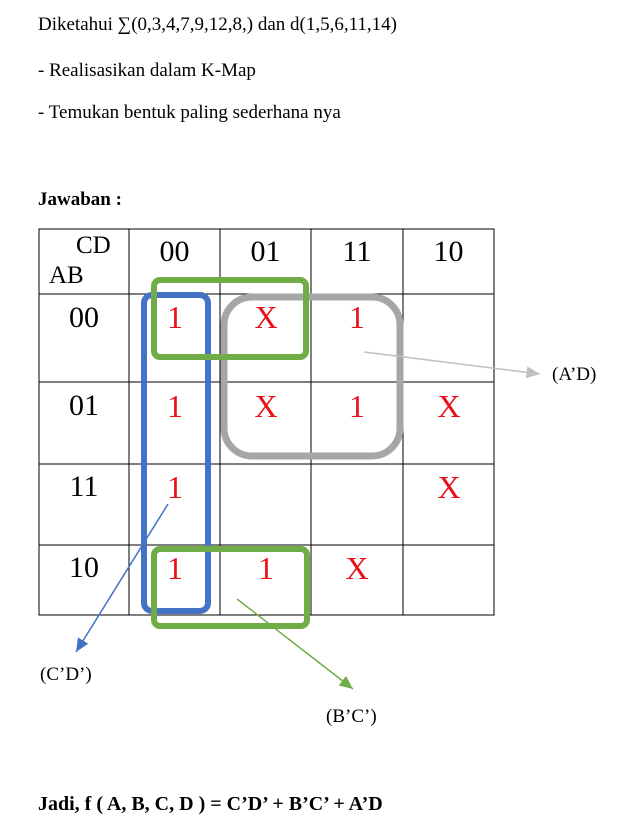 This screenshot has height=835, width=642. I want to click on col-header-10: 10, so click(448, 251).